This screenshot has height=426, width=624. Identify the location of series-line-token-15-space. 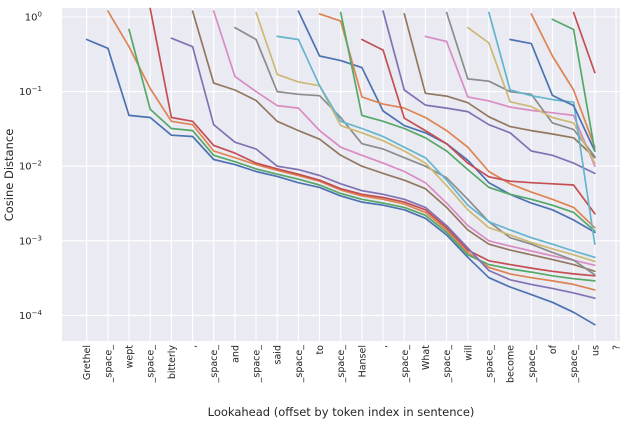
(499, 86).